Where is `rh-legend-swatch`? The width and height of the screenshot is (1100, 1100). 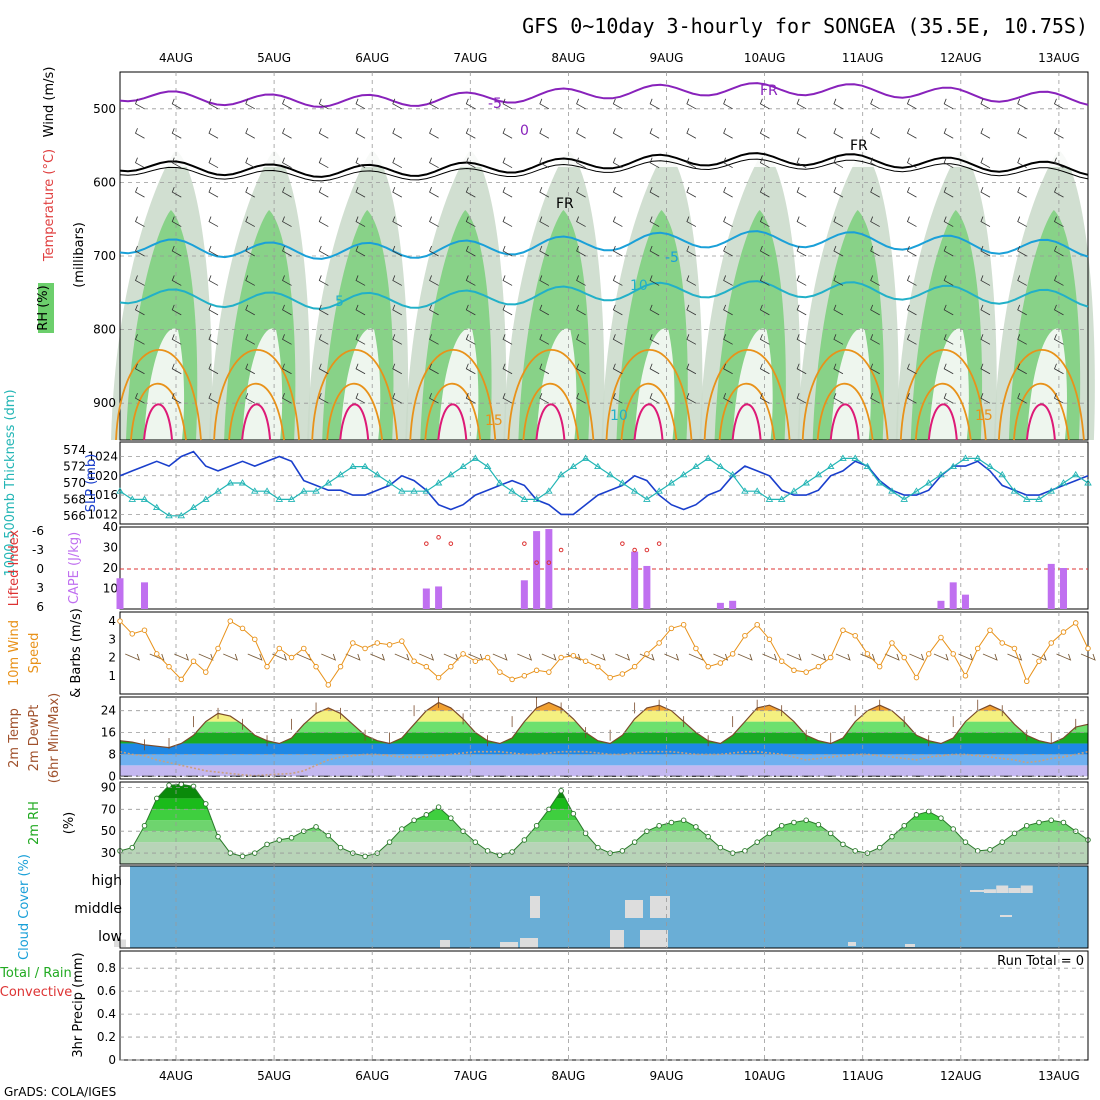 rh-legend-swatch is located at coordinates (46, 308).